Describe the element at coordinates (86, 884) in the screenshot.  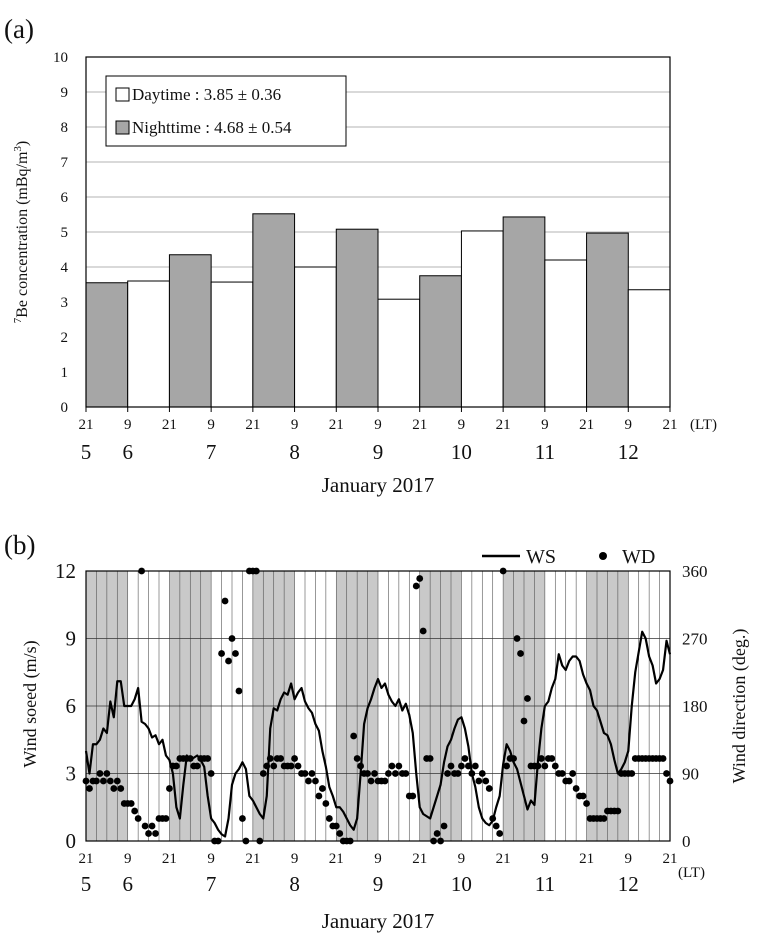
I see `panel-b-day-label: 5` at that location.